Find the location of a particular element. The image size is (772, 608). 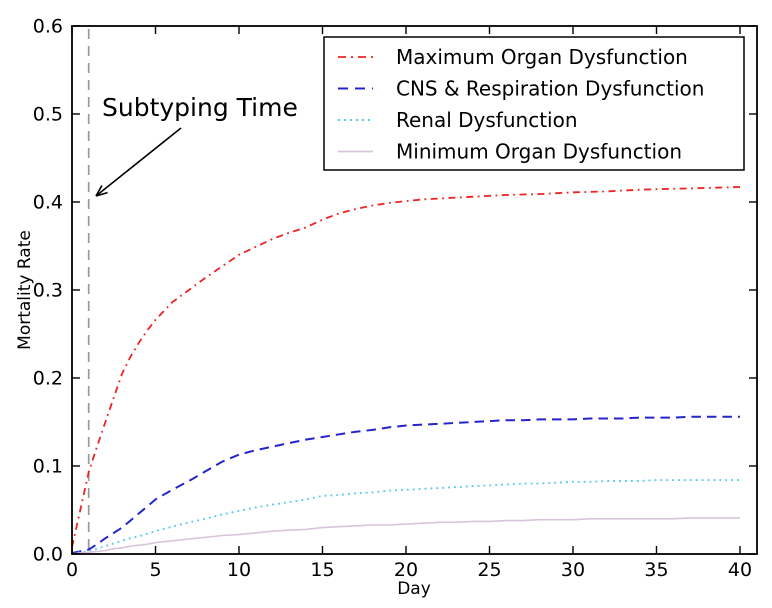

x-tick-label: 0 is located at coordinates (72, 570).